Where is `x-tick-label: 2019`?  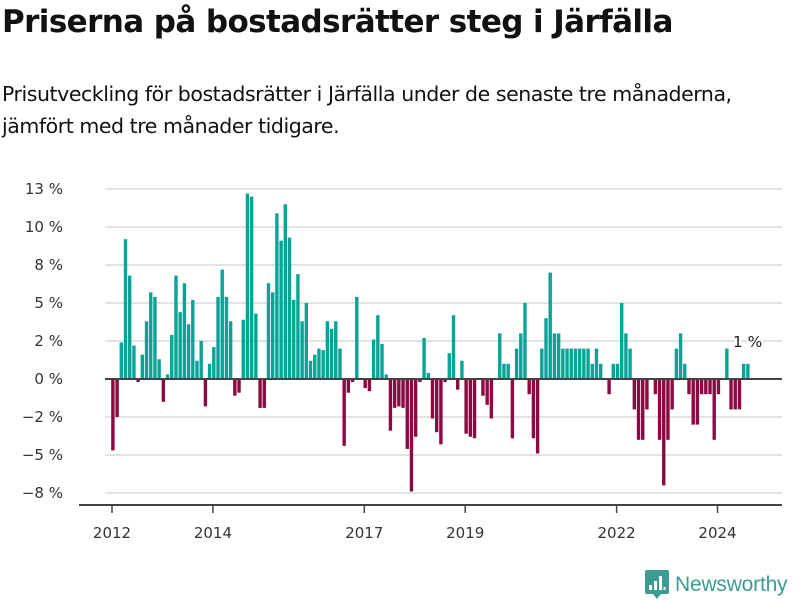
x-tick-label: 2019 is located at coordinates (465, 533).